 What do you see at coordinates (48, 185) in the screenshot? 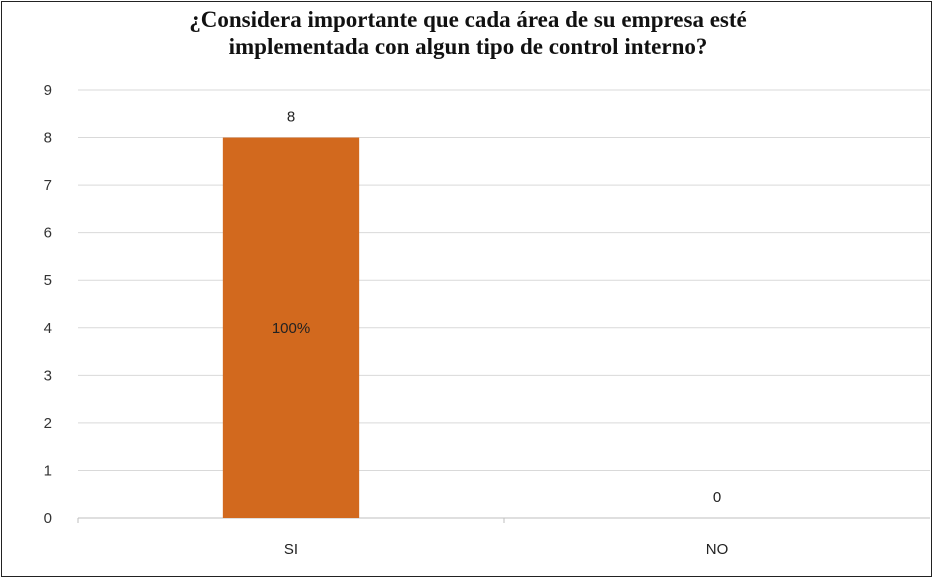
I see `y-tick-label: 7` at bounding box center [48, 185].